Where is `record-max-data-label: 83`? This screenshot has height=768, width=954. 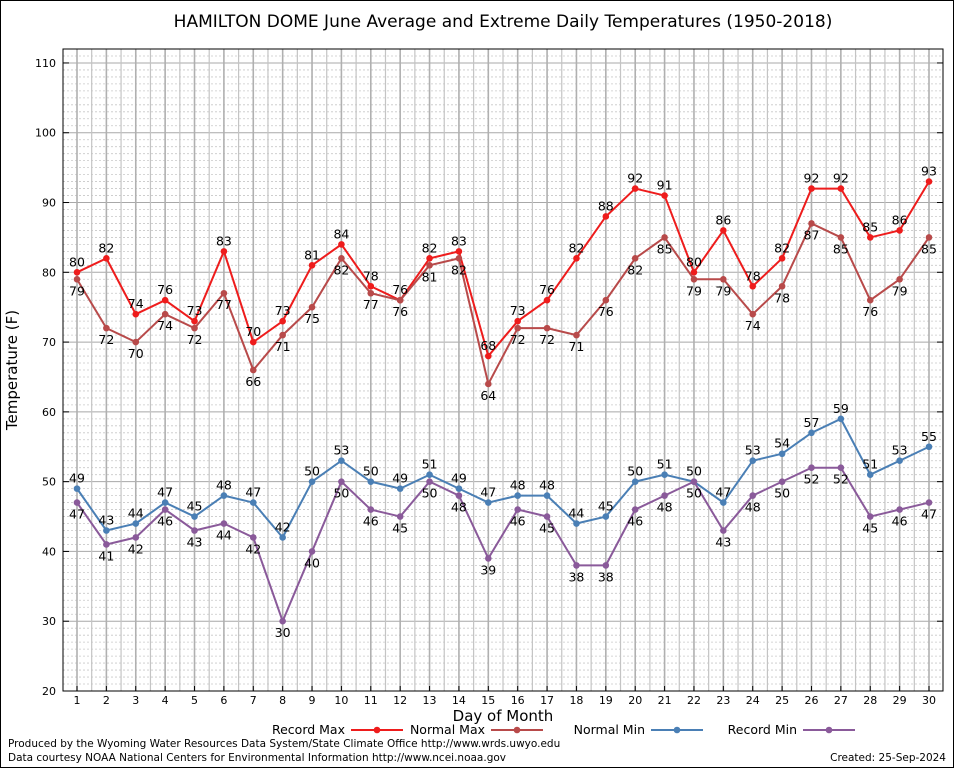 record-max-data-label: 83 is located at coordinates (459, 240).